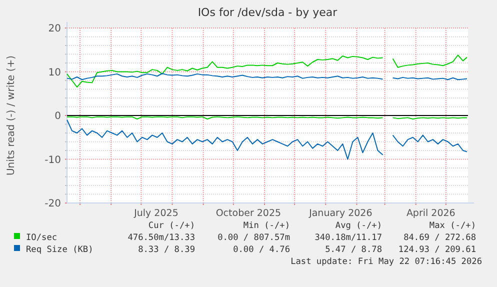 The width and height of the screenshot is (497, 287). I want to click on text: 476.50m/13.33, so click(161, 238).